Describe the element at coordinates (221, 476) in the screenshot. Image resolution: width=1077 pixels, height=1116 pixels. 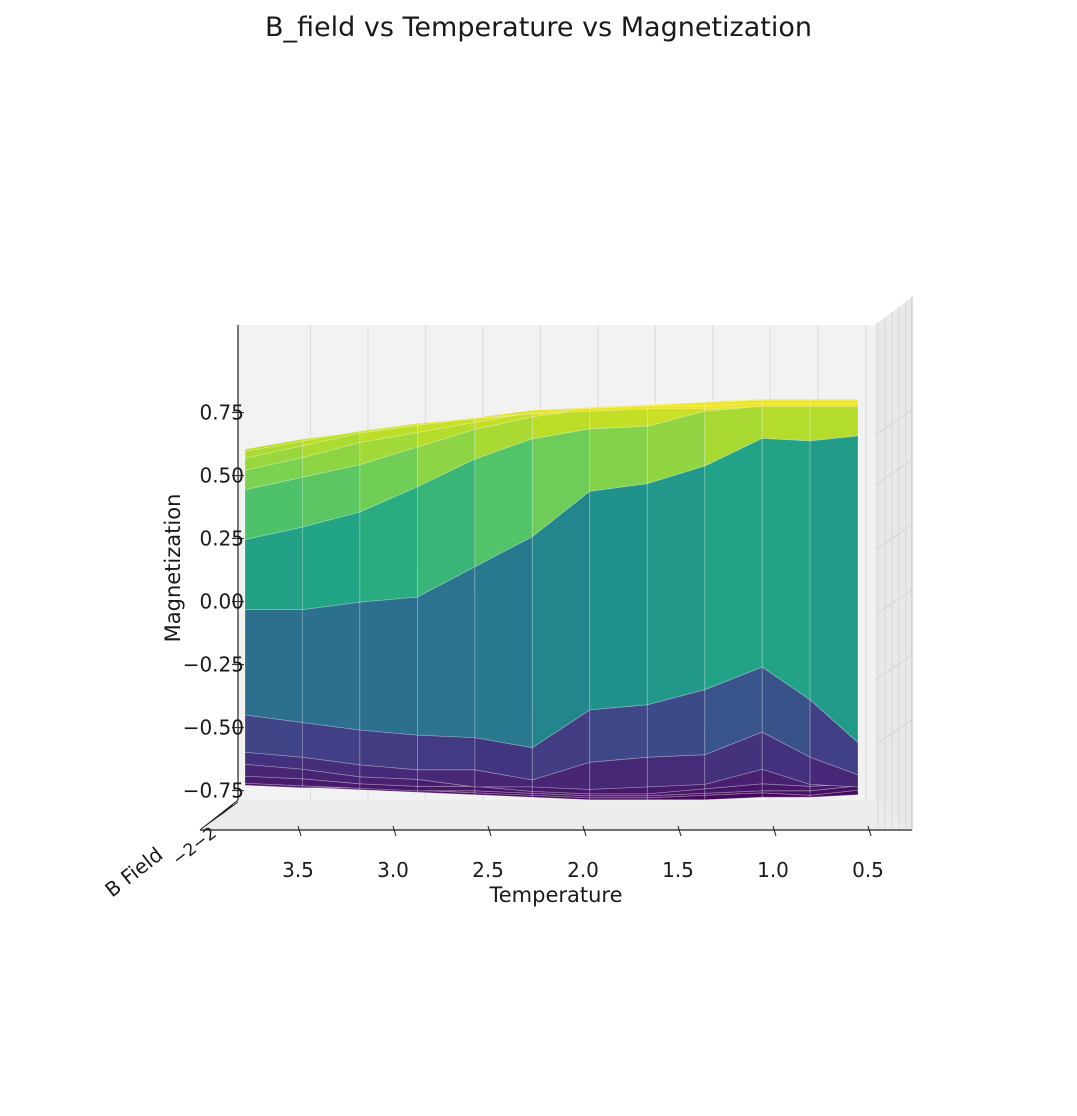
I see `magnetization-tick-label: 0.50` at that location.